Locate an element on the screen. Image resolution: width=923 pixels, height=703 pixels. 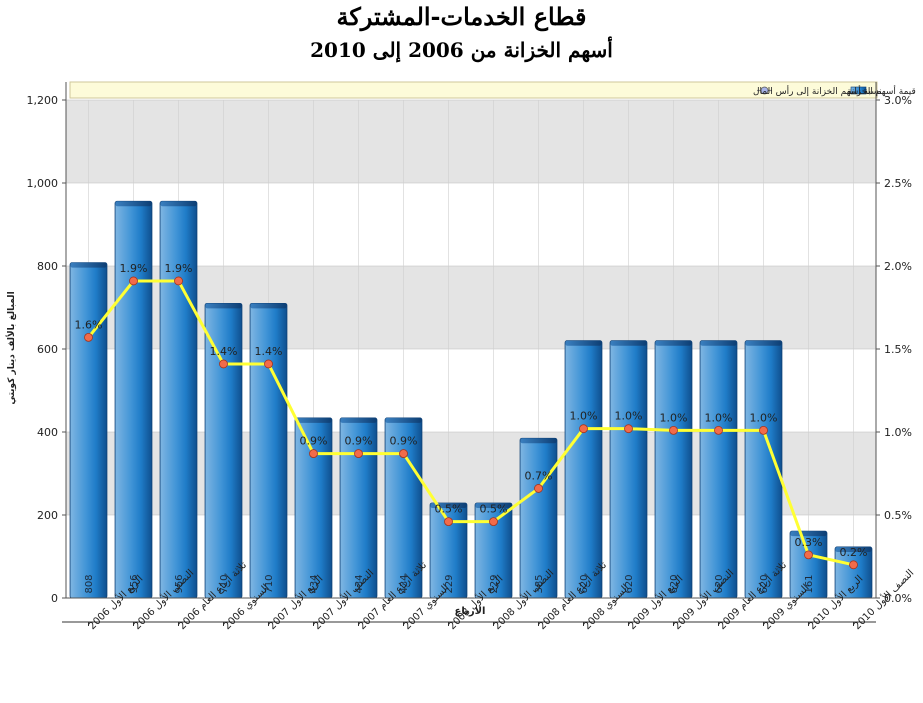
y-tick-label: 1,200 is located at coordinates (43, 100).